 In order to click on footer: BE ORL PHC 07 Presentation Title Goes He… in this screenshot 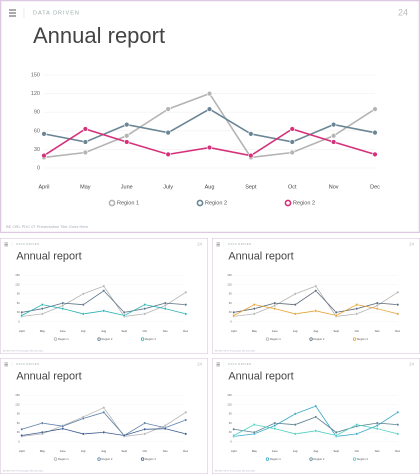, I will do `click(235, 351)`.